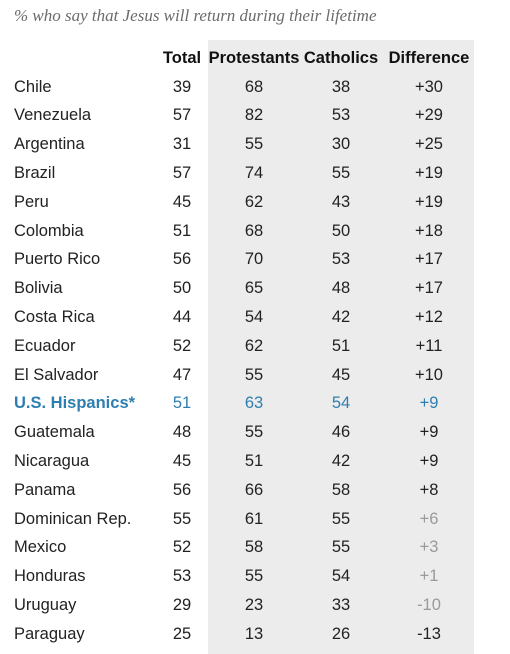  I want to click on protestants-value: 62, so click(254, 201).